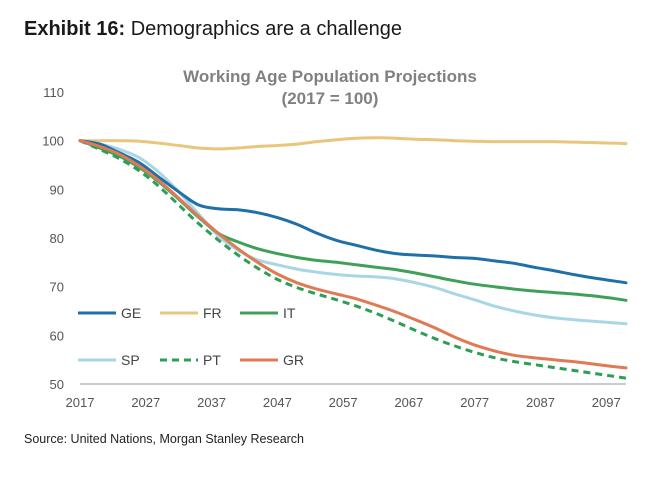 Image resolution: width=659 pixels, height=481 pixels. What do you see at coordinates (212, 360) in the screenshot?
I see `legend-label-pt: PT` at bounding box center [212, 360].